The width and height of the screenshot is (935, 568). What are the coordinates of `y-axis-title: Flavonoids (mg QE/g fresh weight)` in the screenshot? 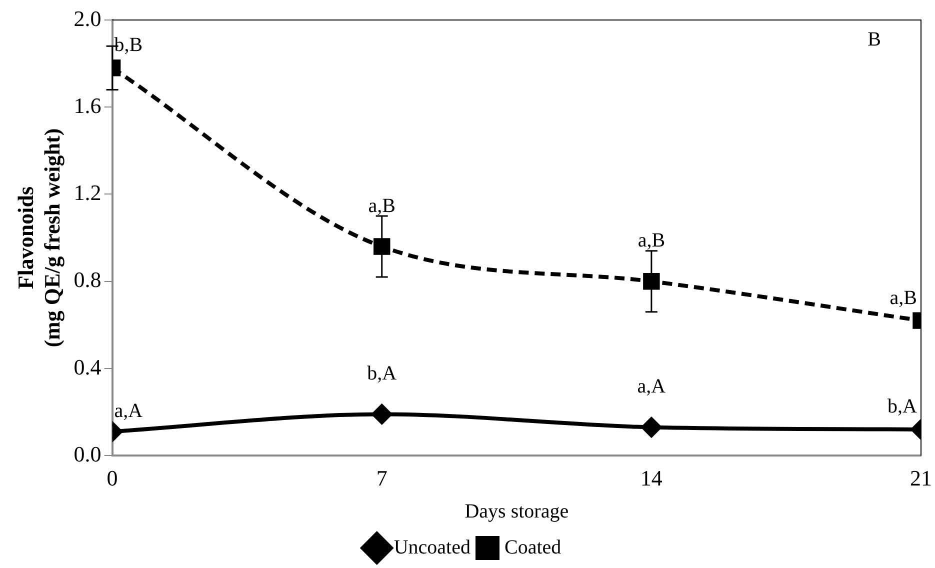 It's located at (38, 238).